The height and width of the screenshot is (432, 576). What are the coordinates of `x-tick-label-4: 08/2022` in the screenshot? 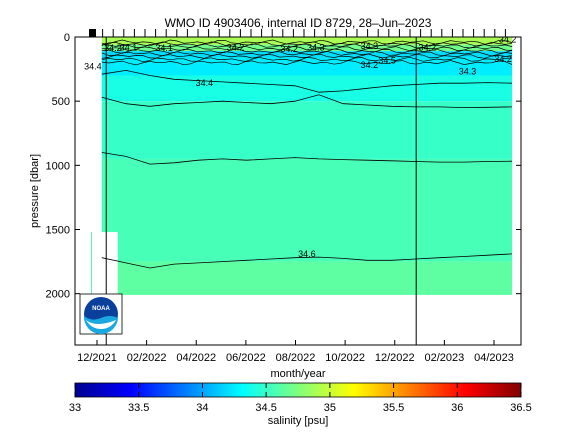 It's located at (296, 358).